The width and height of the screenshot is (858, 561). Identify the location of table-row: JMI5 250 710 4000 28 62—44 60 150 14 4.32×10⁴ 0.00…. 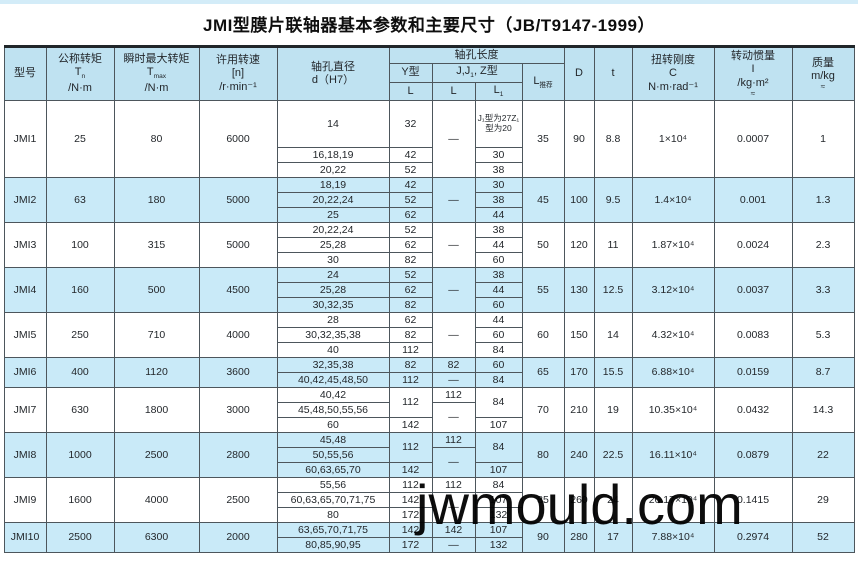
(429, 334).